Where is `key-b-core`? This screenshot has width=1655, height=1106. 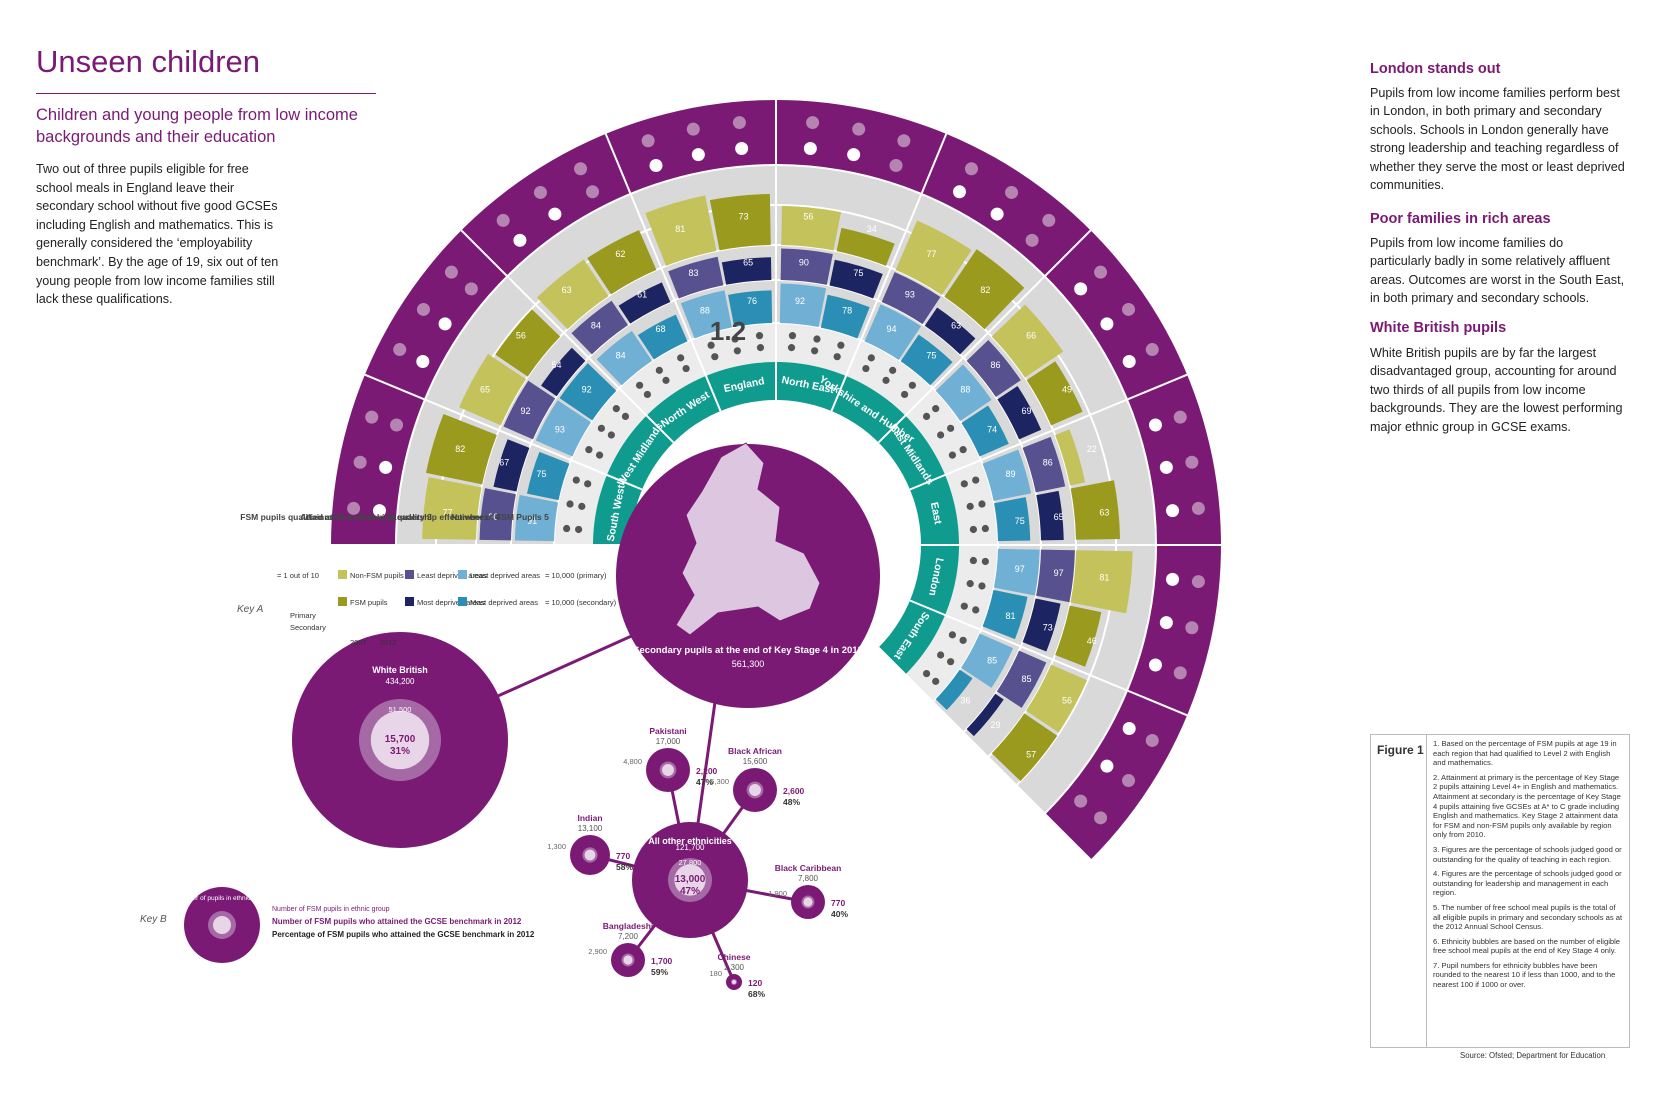 key-b-core is located at coordinates (222, 925).